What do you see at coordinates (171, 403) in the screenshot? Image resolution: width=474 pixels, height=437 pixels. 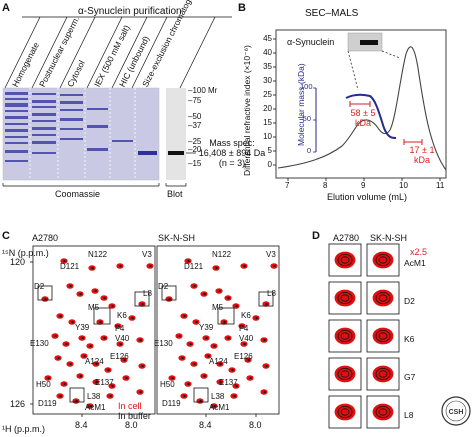 I see `peak-label-right-D119: D119` at bounding box center [171, 403].